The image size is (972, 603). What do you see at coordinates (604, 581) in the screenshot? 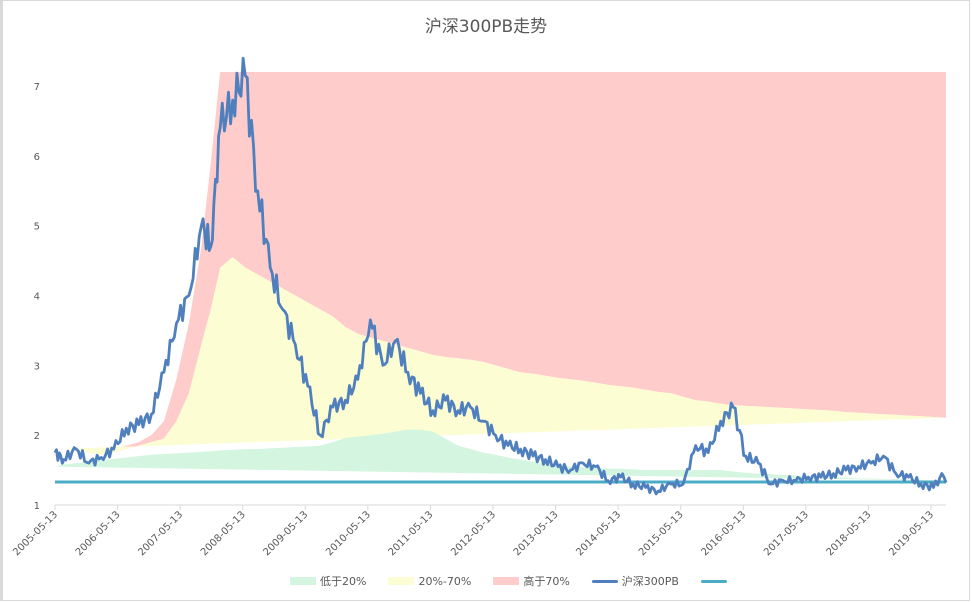
I see `legend-line-pb` at bounding box center [604, 581].